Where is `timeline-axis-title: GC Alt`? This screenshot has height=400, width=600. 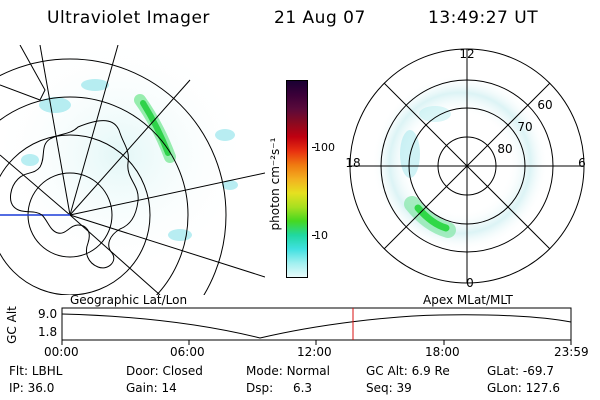 timeline-axis-title: GC Alt is located at coordinates (12, 325).